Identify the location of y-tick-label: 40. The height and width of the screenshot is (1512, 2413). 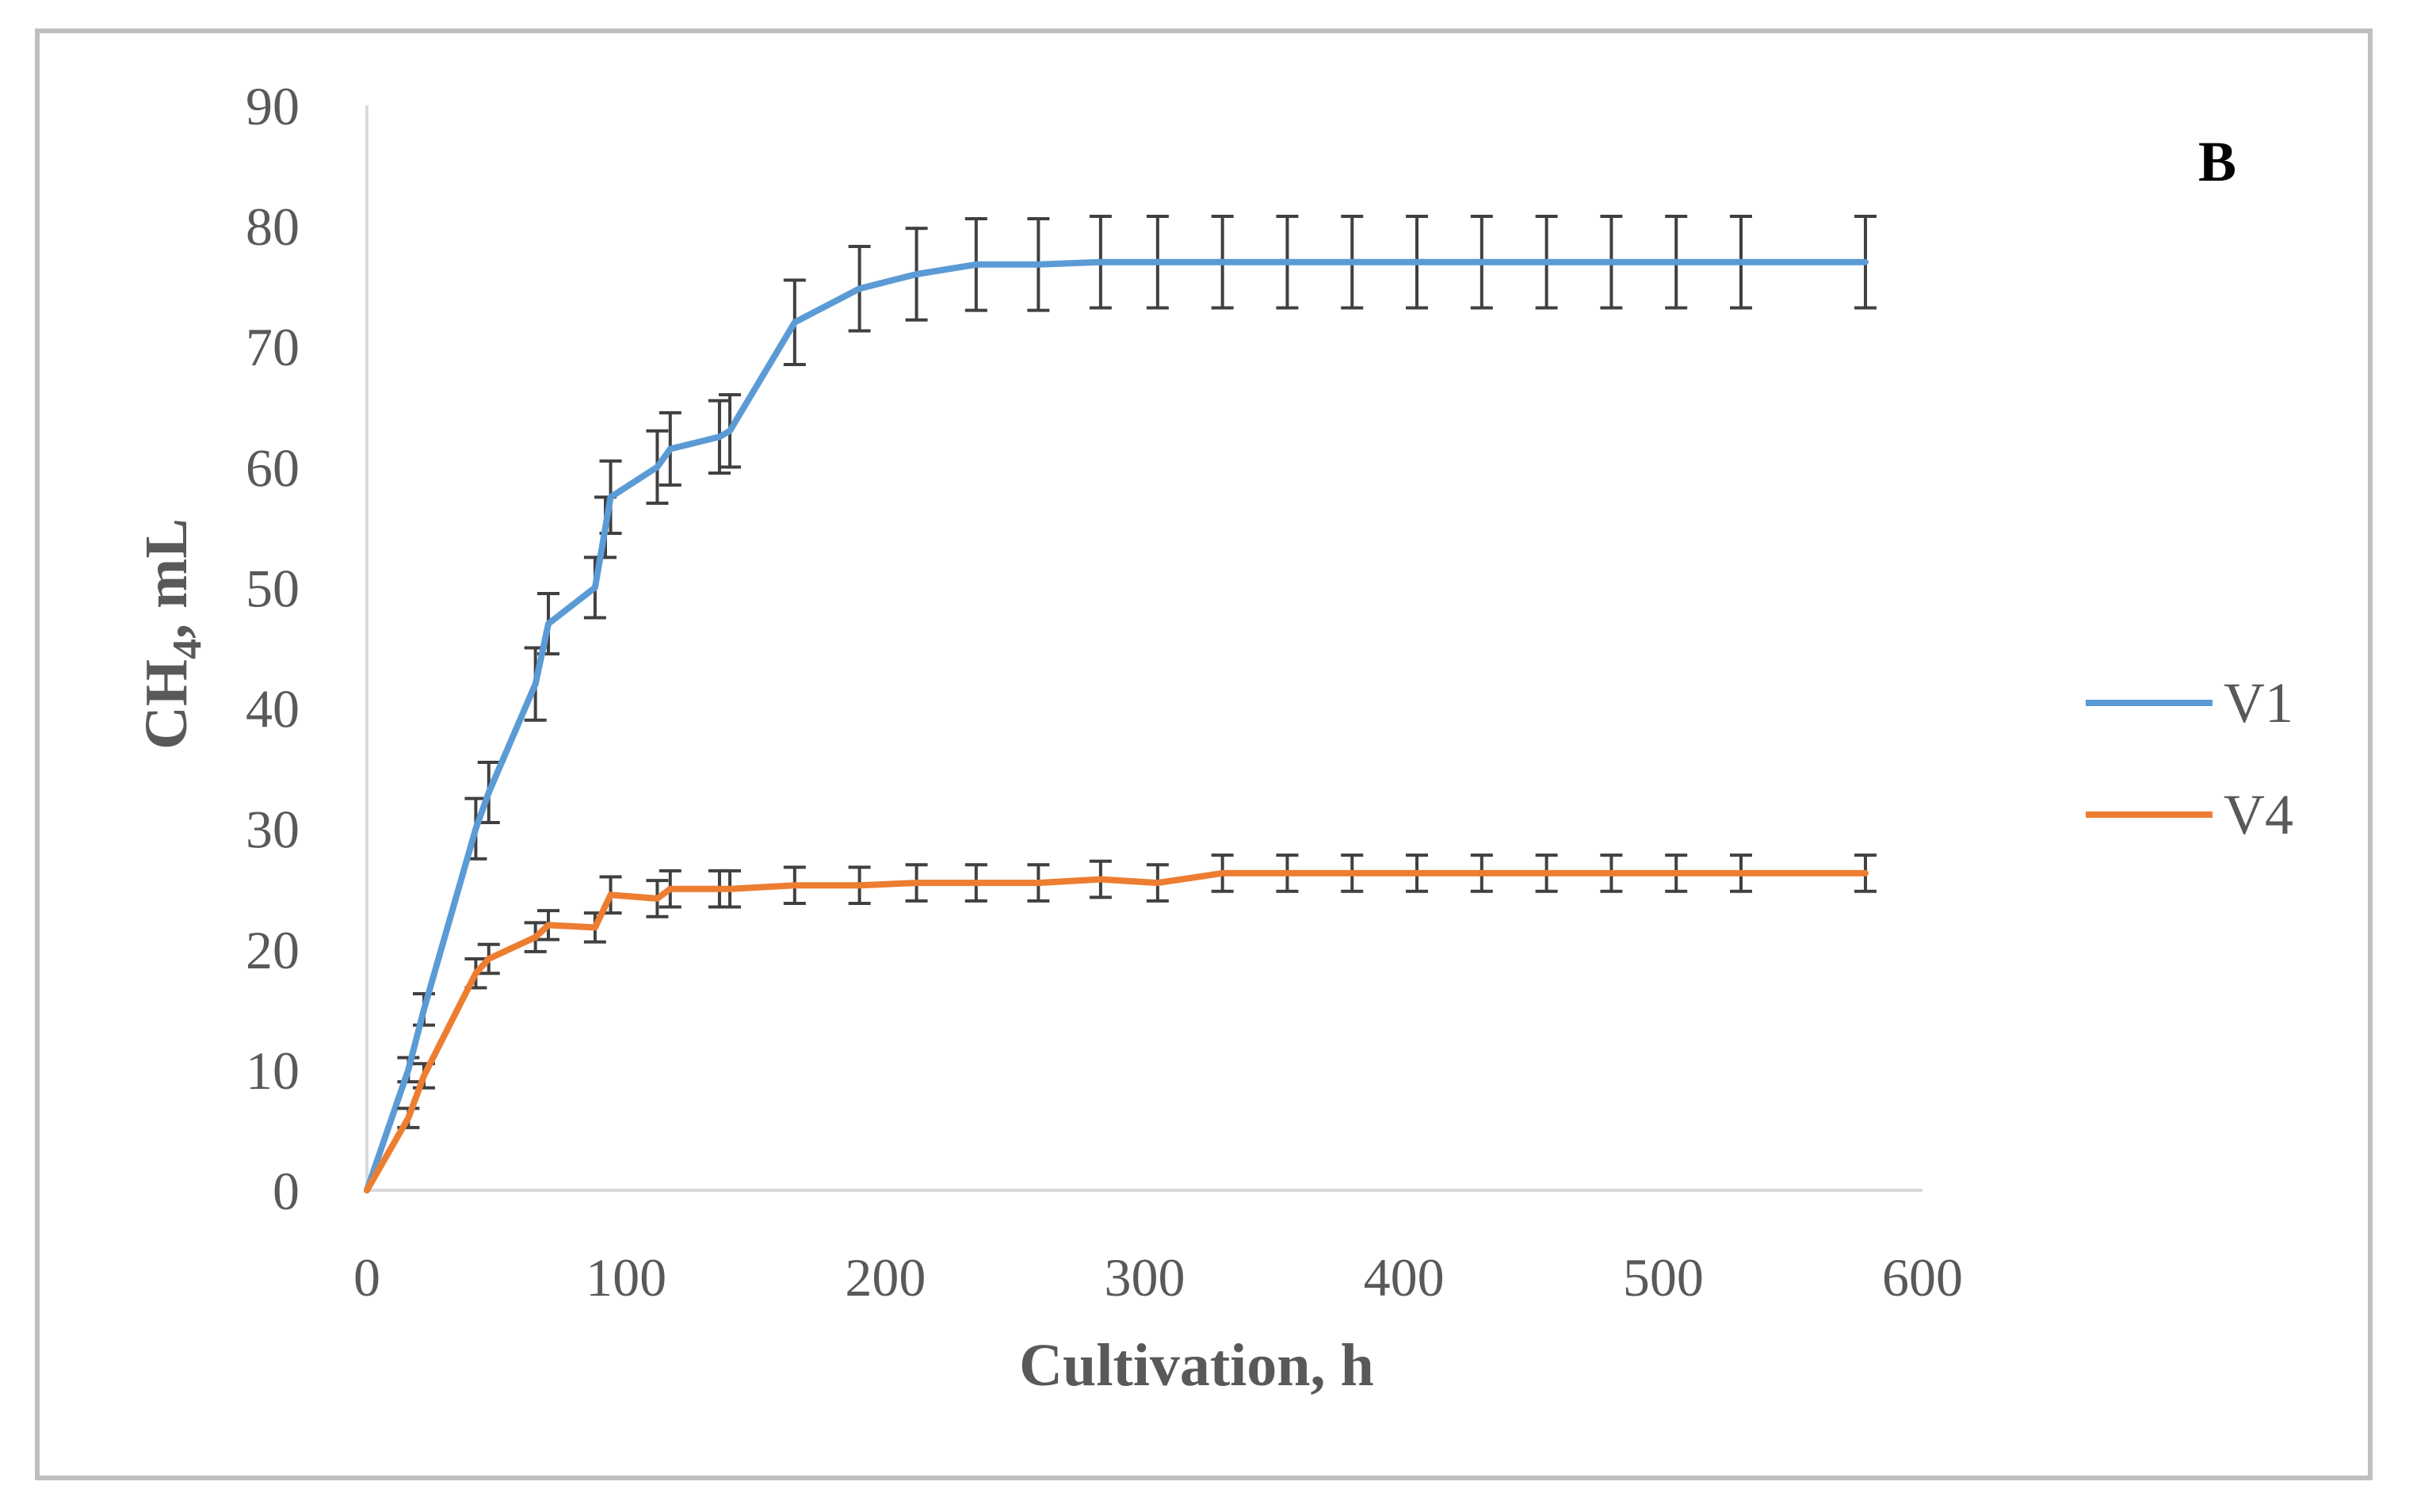
(273, 709).